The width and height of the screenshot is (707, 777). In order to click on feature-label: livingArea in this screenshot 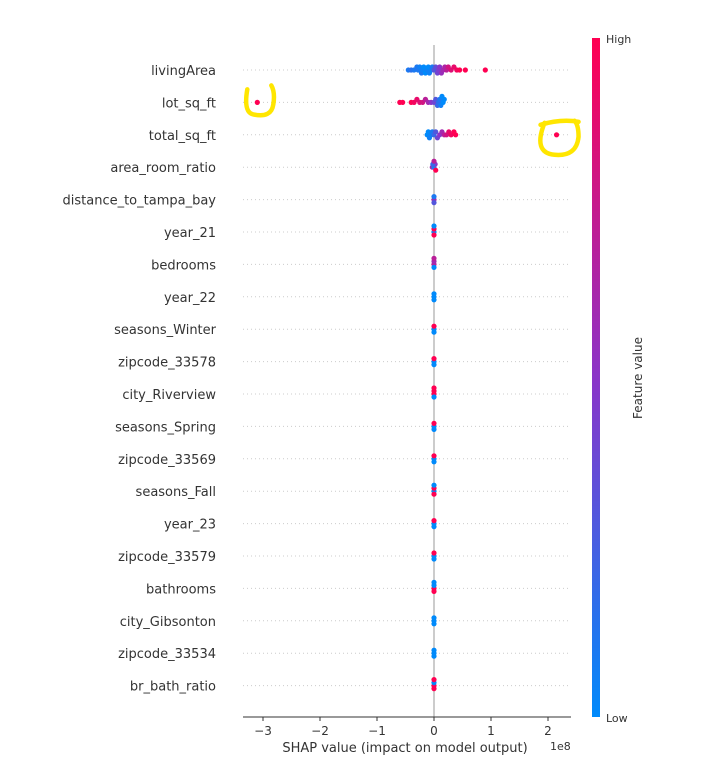, I will do `click(183, 71)`.